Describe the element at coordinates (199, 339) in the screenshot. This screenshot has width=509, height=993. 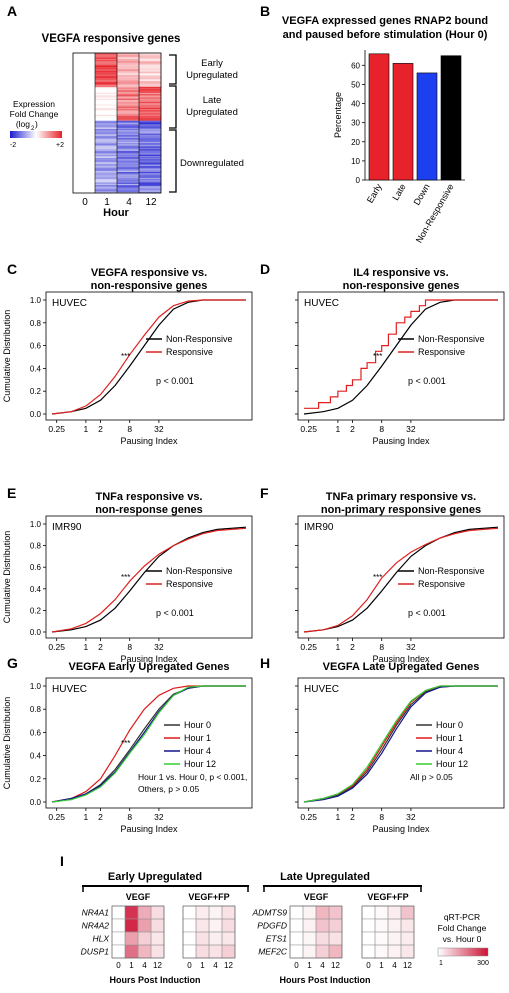
I see `legend-label: Non-Responsive` at that location.